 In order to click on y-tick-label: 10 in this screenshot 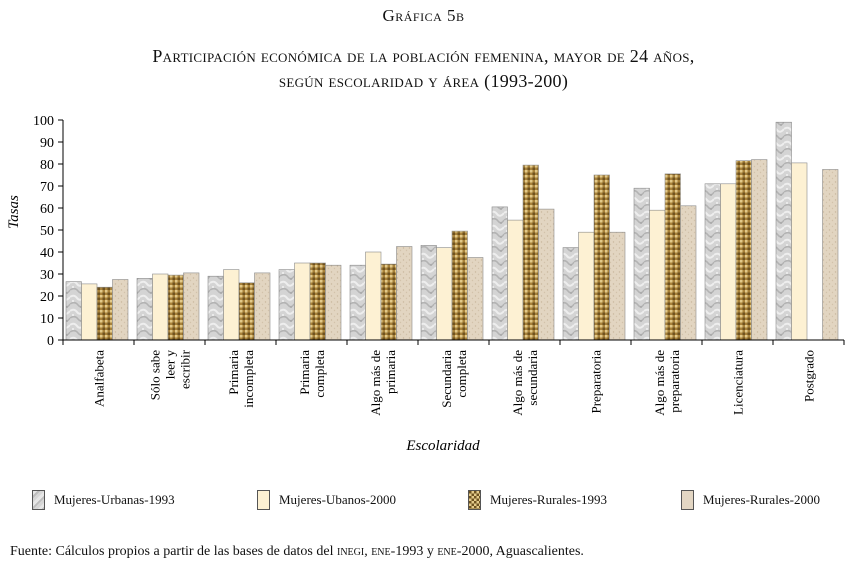, I will do `click(47, 319)`.